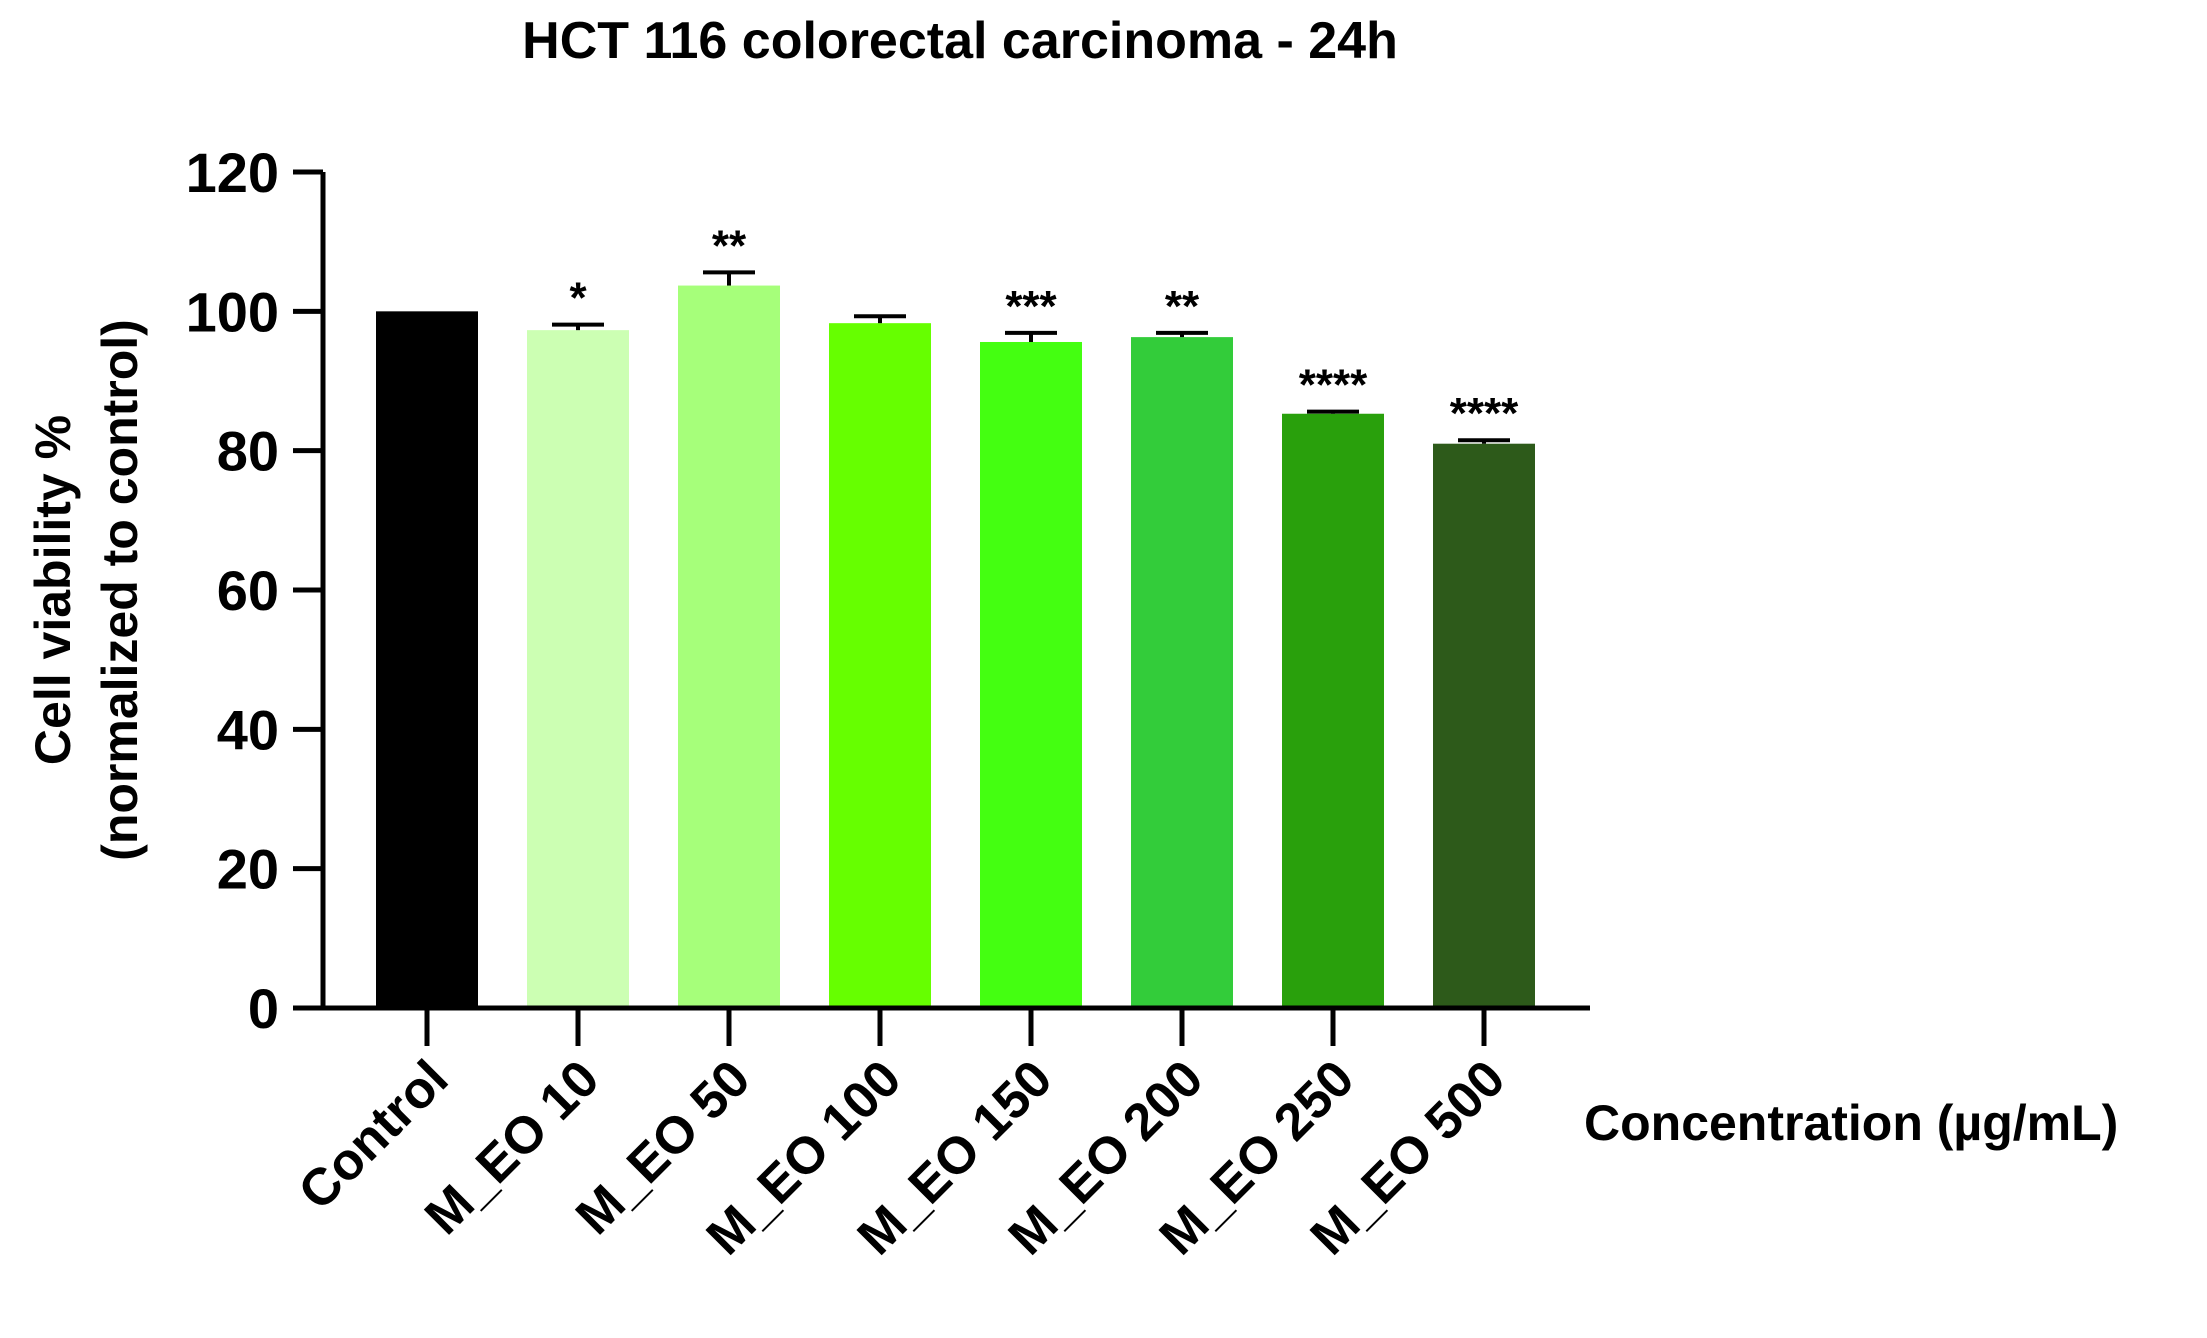 The height and width of the screenshot is (1338, 2207). I want to click on y-tick-label: 0, so click(263, 1008).